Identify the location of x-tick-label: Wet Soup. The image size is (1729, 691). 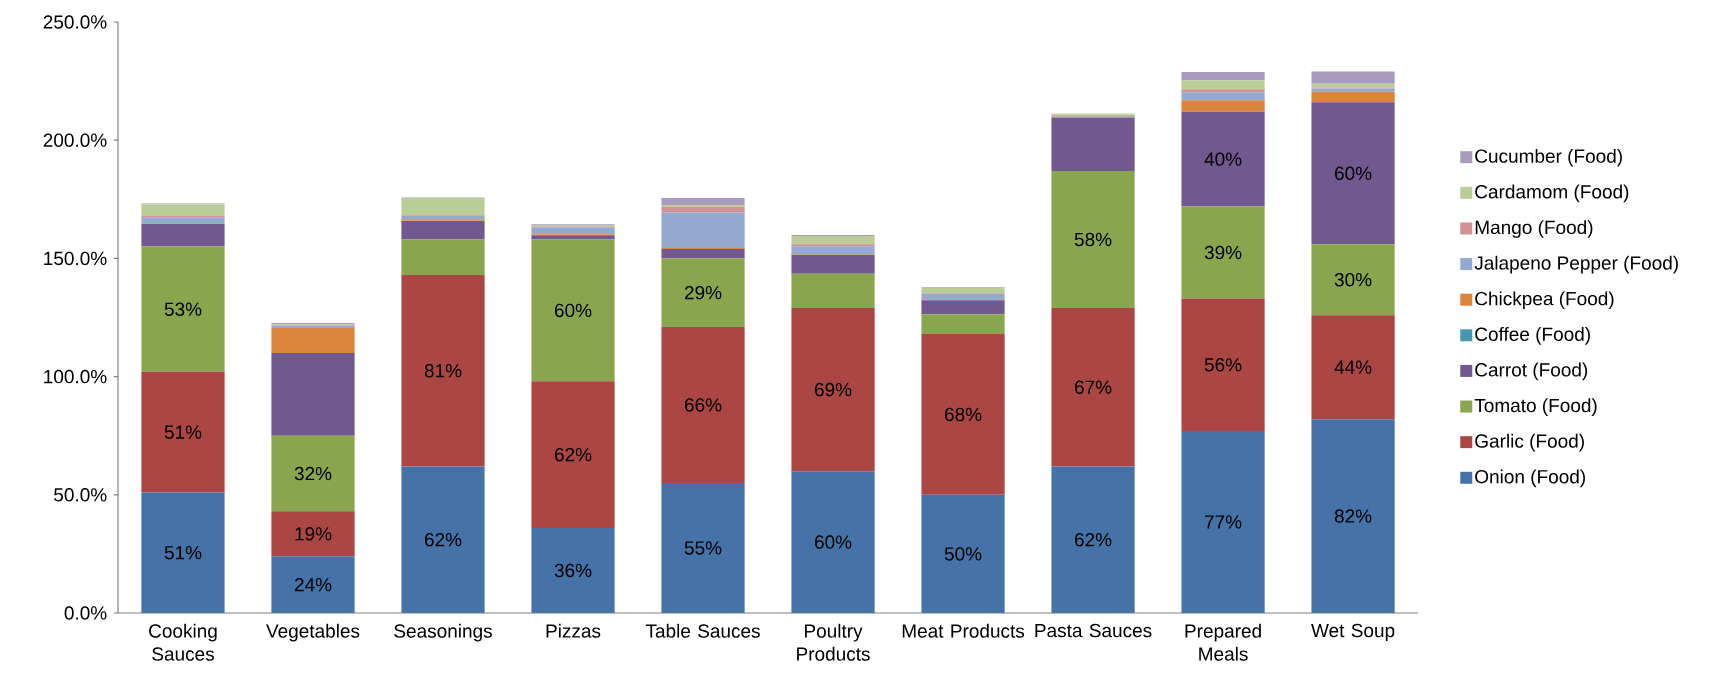
(1353, 632).